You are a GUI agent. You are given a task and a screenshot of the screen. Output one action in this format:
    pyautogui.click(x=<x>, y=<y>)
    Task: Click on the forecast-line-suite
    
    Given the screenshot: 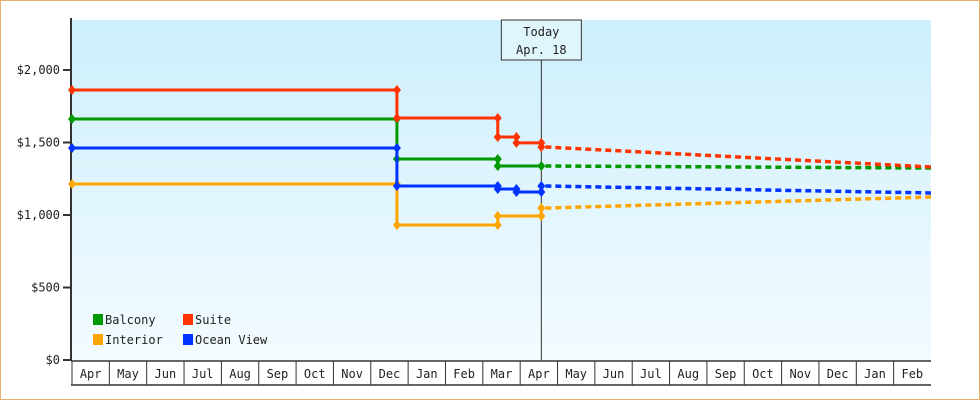 What is the action you would take?
    pyautogui.click(x=738, y=157)
    